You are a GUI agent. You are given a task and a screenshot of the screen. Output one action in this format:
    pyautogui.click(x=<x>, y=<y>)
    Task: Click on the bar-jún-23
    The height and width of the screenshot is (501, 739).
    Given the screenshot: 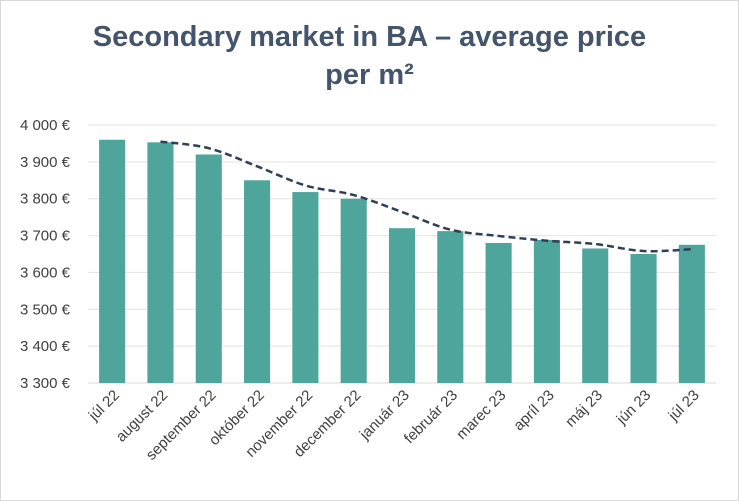 What is the action you would take?
    pyautogui.click(x=643, y=318)
    